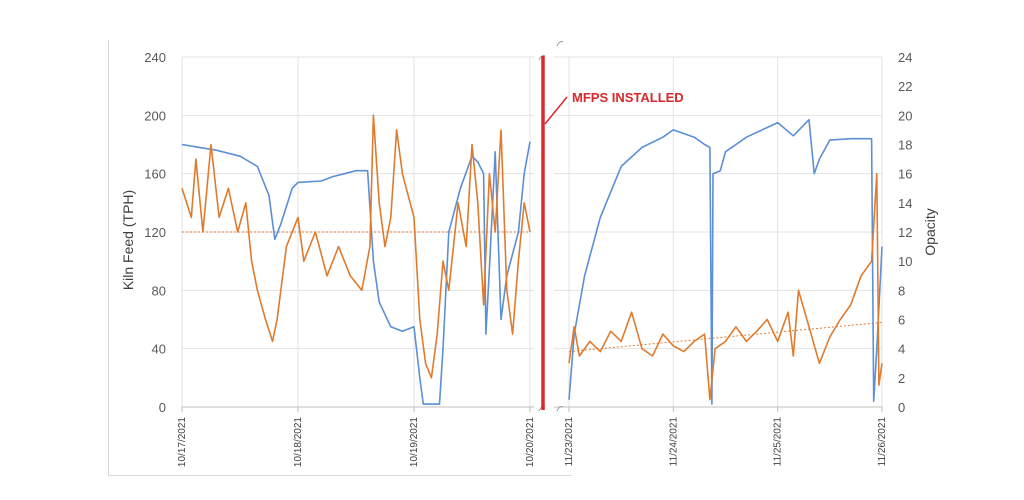 This screenshot has width=1024, height=500. Describe the element at coordinates (414, 442) in the screenshot. I see `x-tick-label: 10/19/2021` at that location.